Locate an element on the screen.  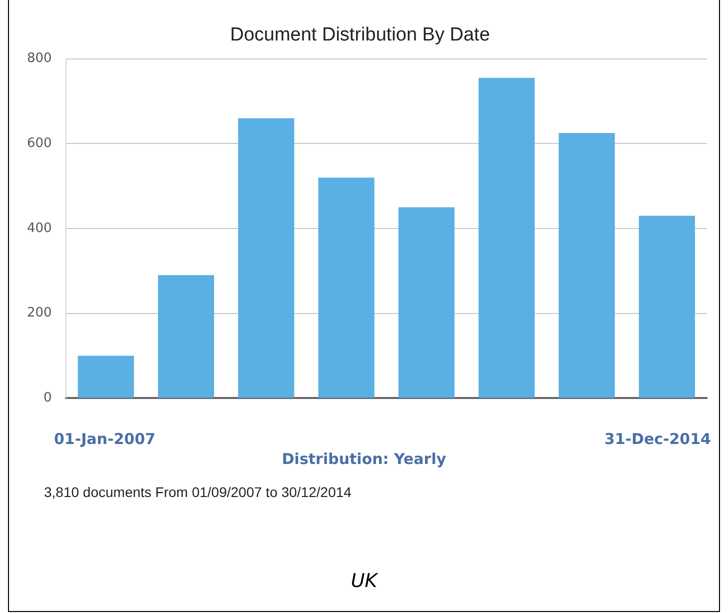
y-tick-label: 800 is located at coordinates (39, 58).